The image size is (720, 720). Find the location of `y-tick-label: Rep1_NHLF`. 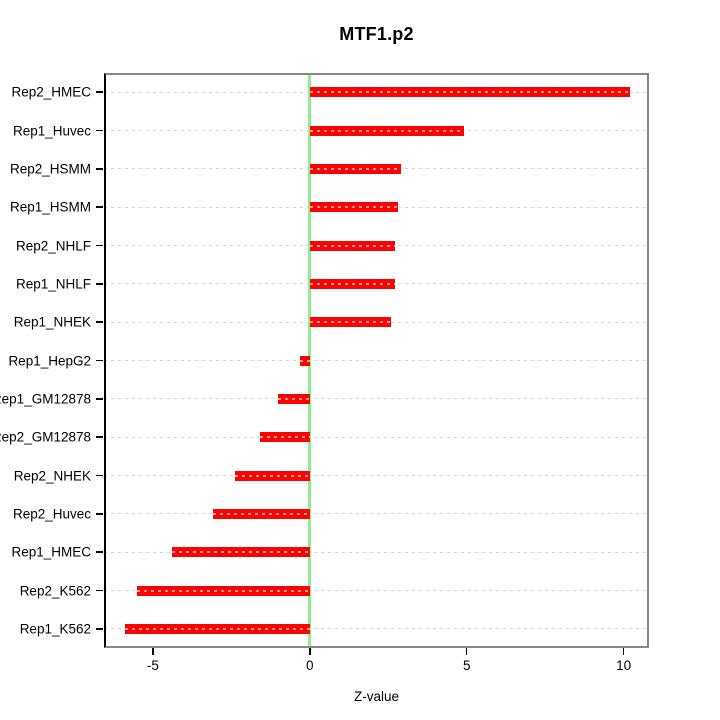

y-tick-label: Rep1_NHLF is located at coordinates (53, 284).